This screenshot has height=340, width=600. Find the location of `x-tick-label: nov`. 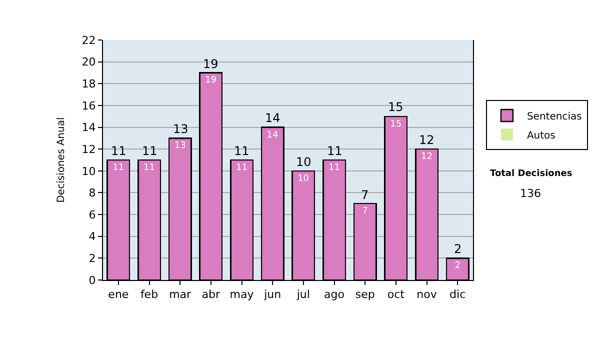

x-tick-label: nov is located at coordinates (427, 295).